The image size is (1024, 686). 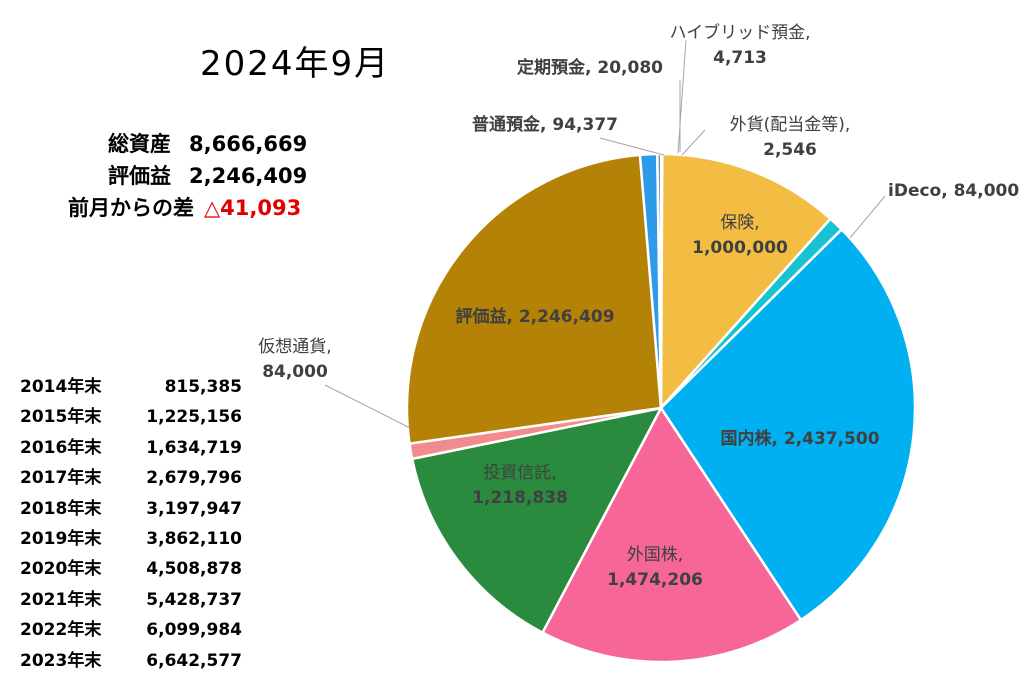 What do you see at coordinates (203, 387) in the screenshot?
I see `history-value: 815,385` at bounding box center [203, 387].